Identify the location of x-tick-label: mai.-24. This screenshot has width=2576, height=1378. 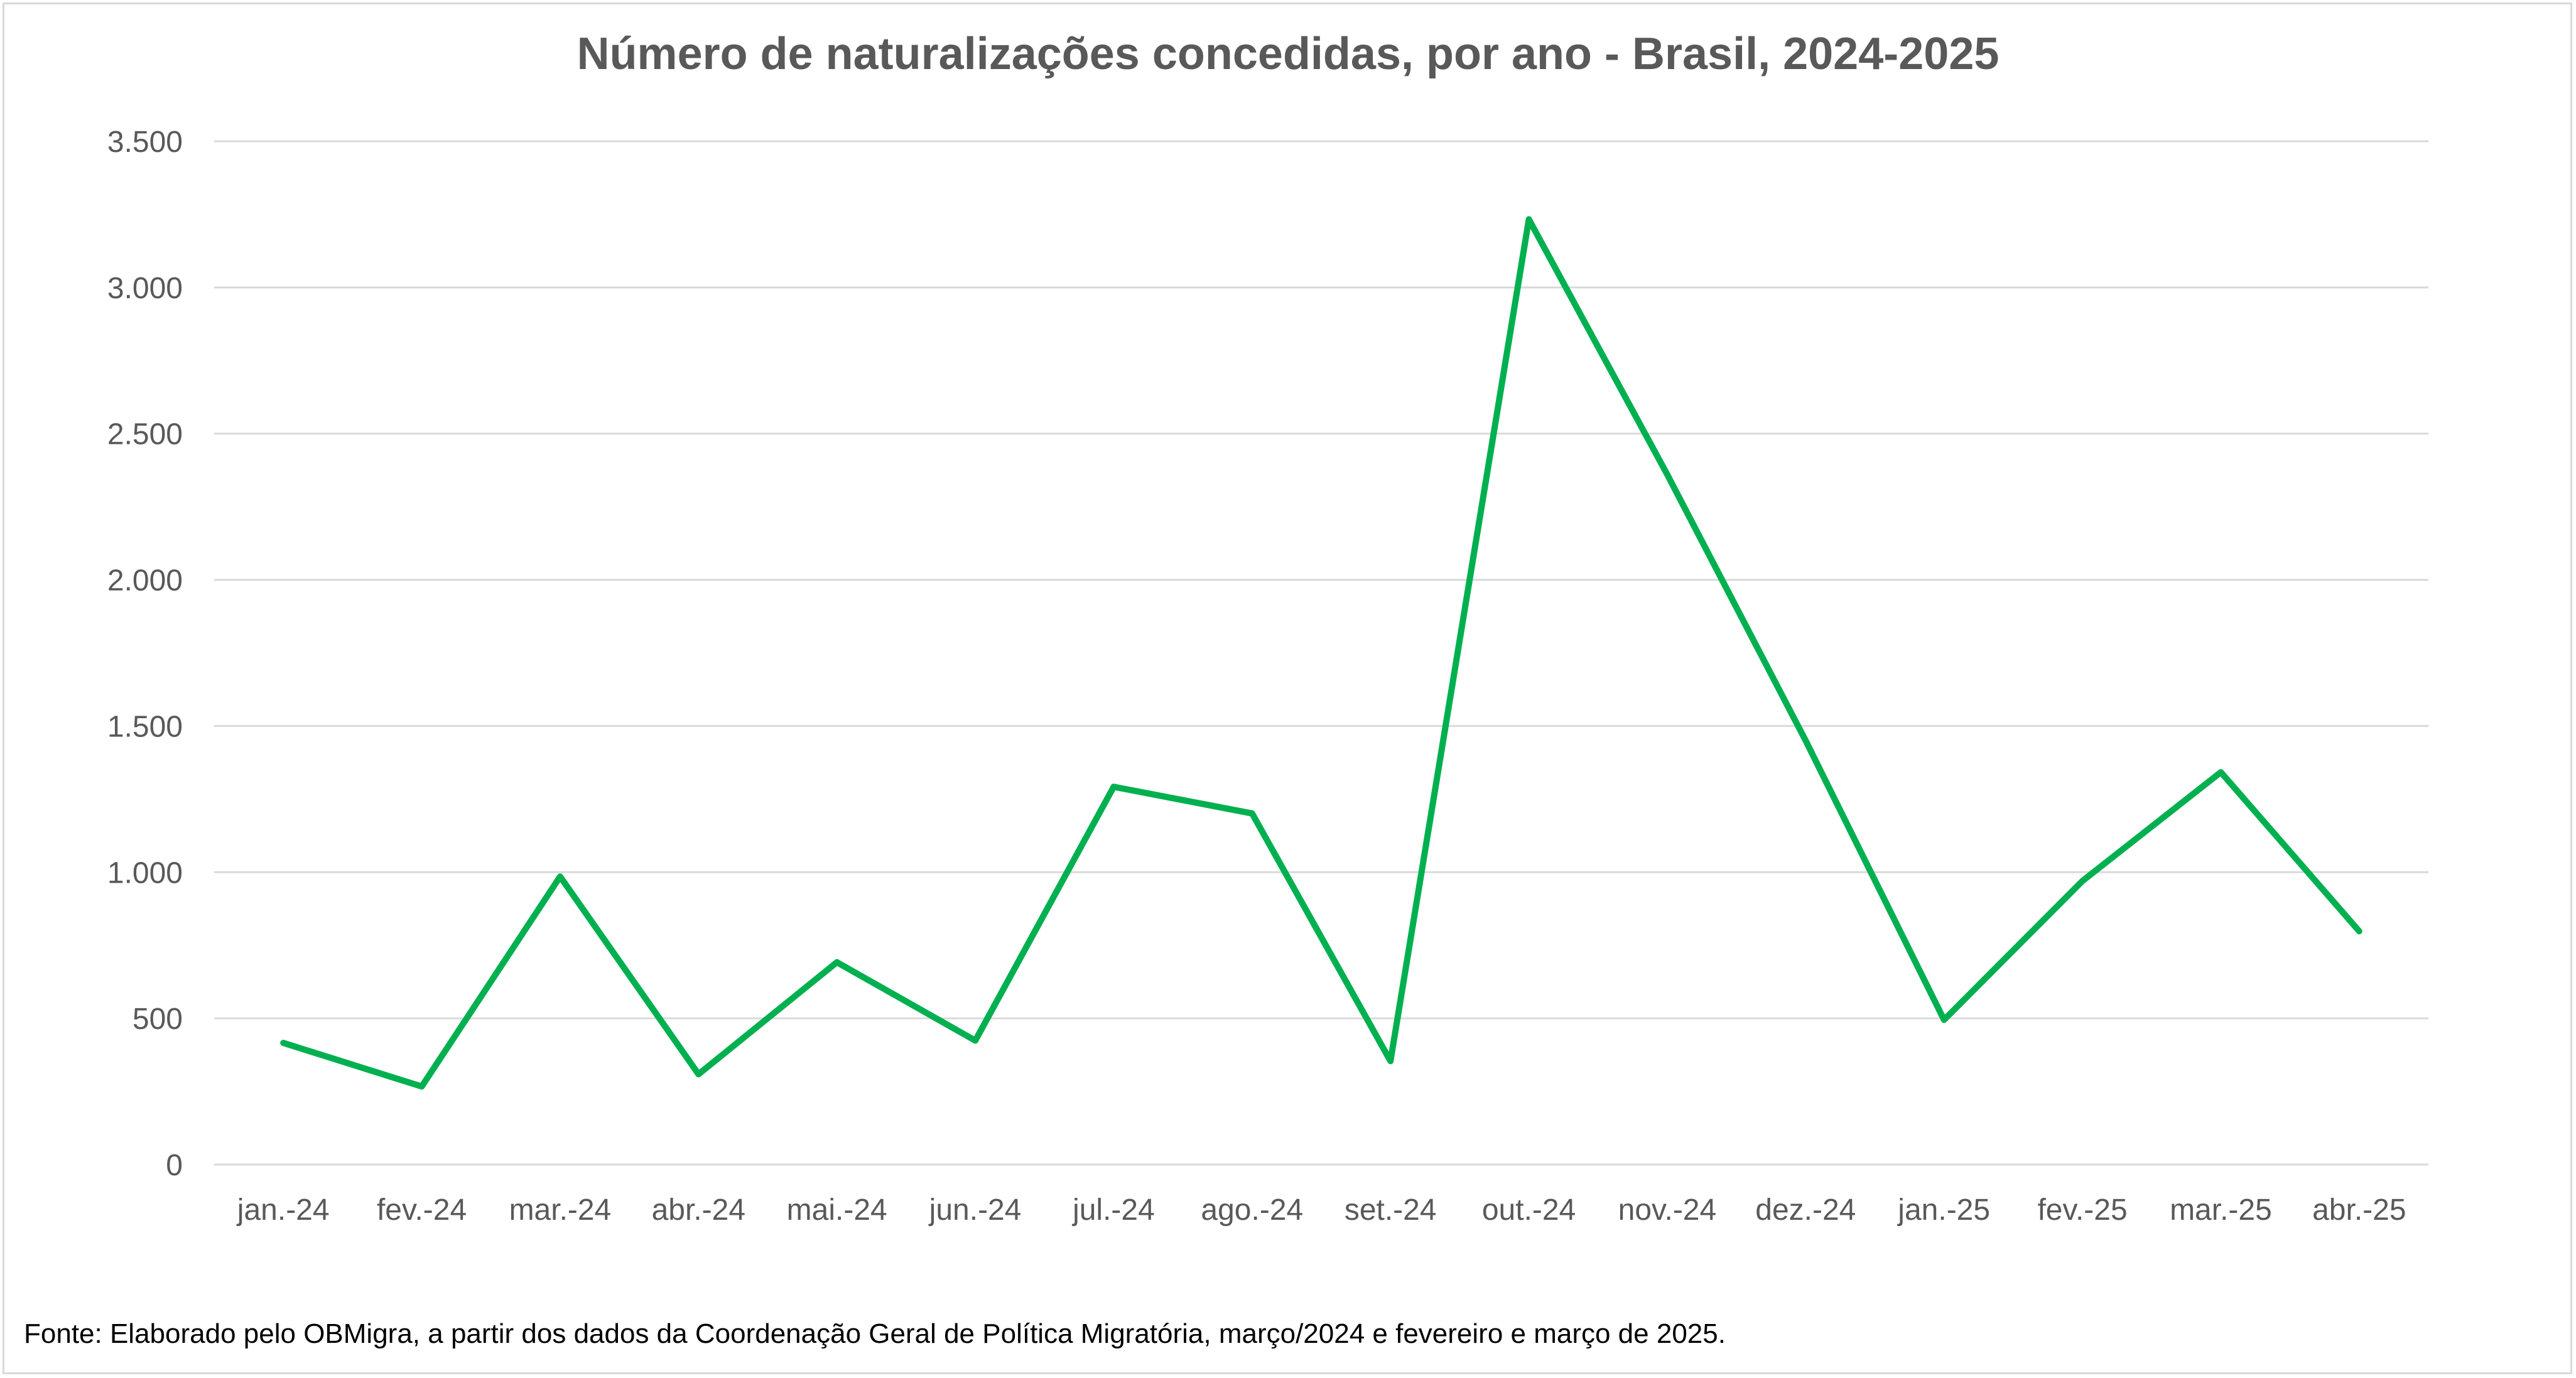
(837, 1210).